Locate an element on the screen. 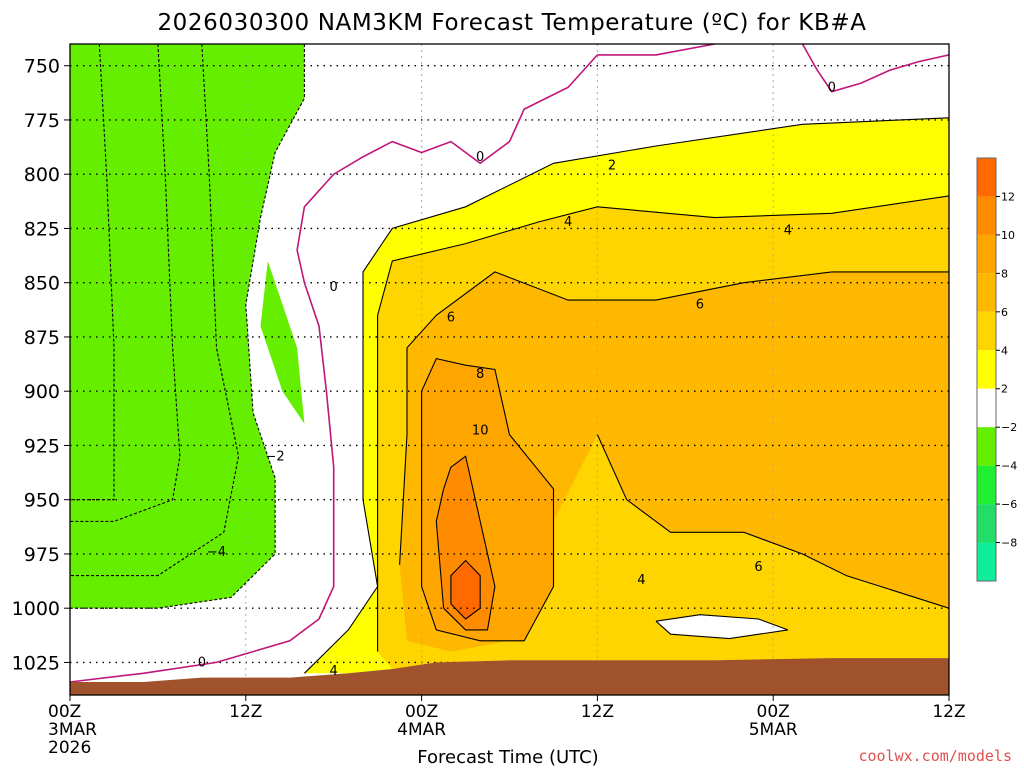  contour-label: −2 is located at coordinates (275, 456).